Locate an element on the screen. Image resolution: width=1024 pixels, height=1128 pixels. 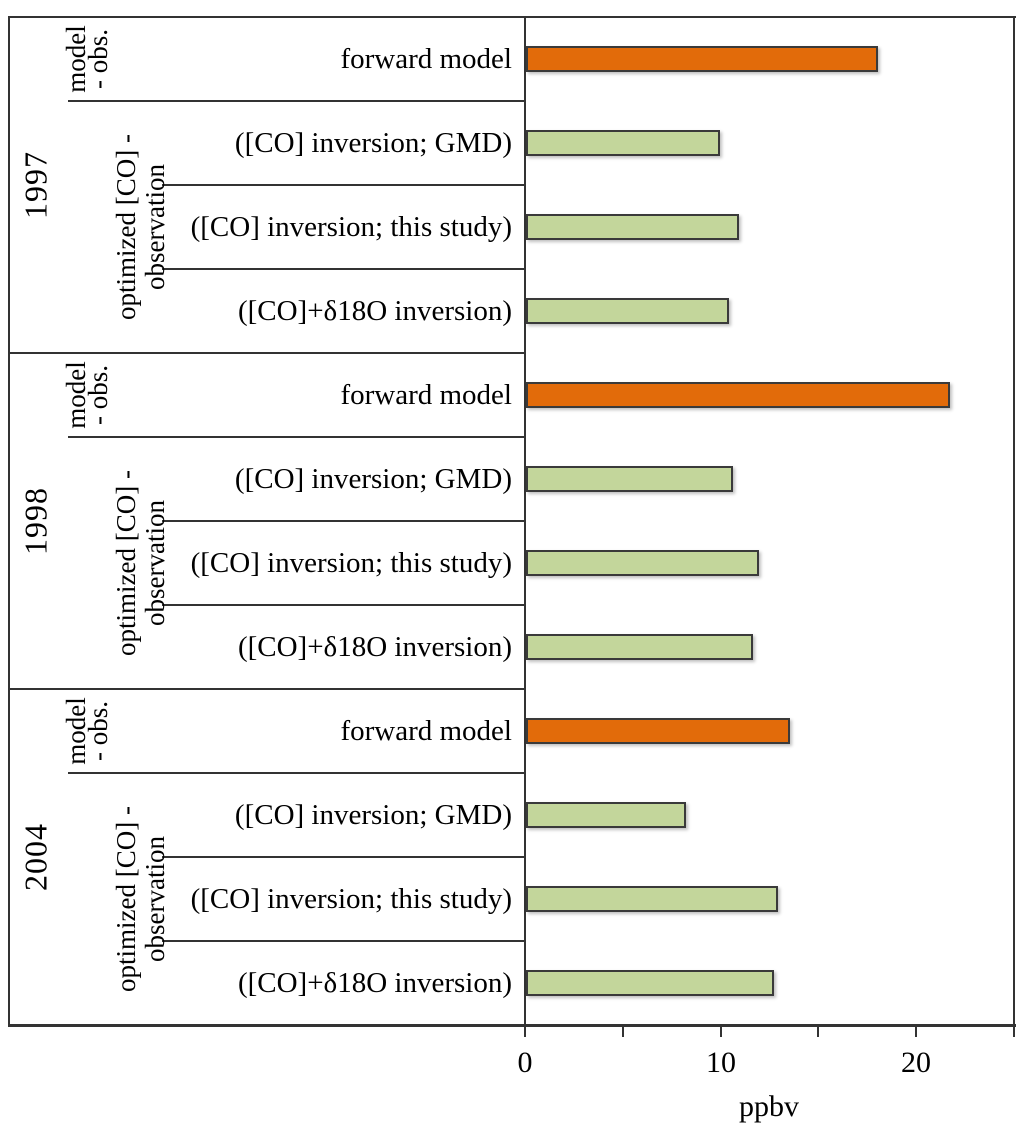
x-tick-label: 0 is located at coordinates (525, 1062).